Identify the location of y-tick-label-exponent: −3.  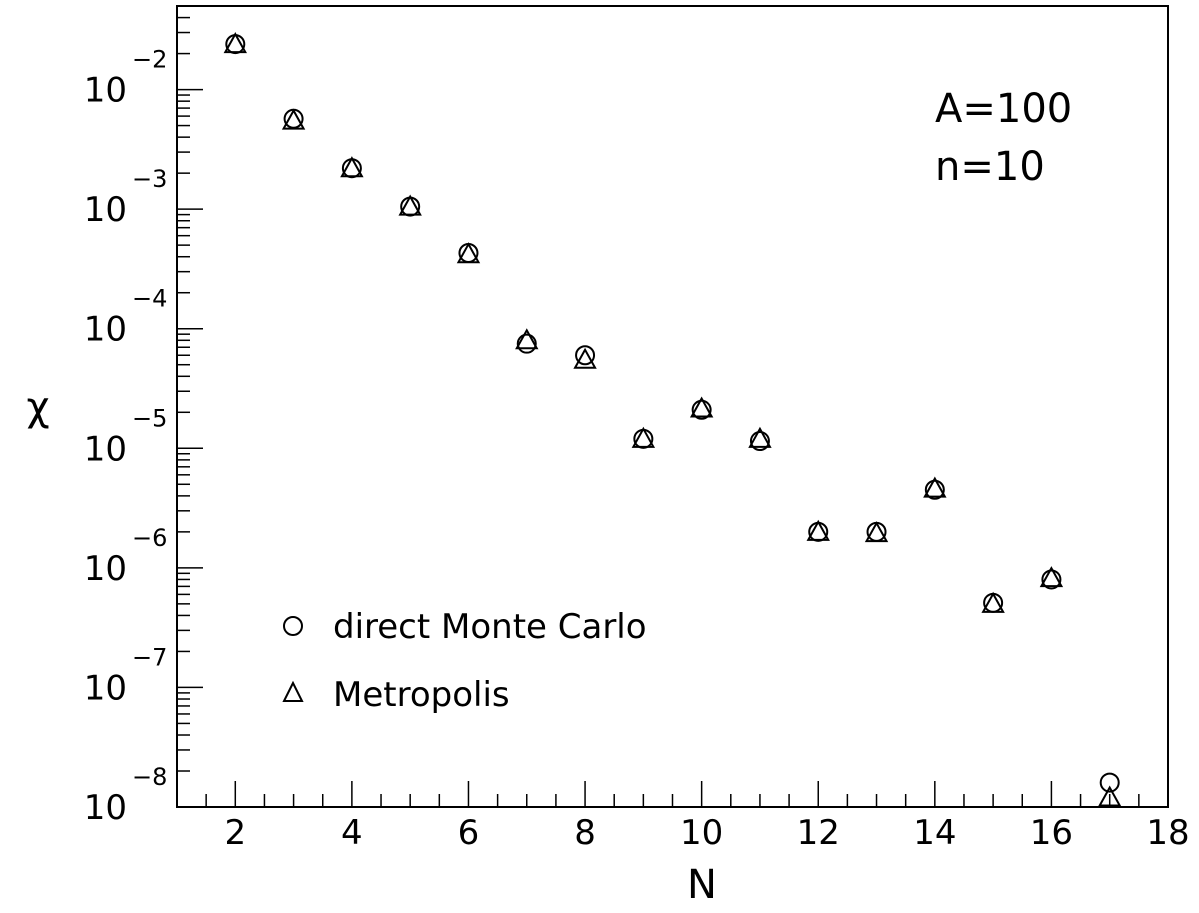
(149, 179).